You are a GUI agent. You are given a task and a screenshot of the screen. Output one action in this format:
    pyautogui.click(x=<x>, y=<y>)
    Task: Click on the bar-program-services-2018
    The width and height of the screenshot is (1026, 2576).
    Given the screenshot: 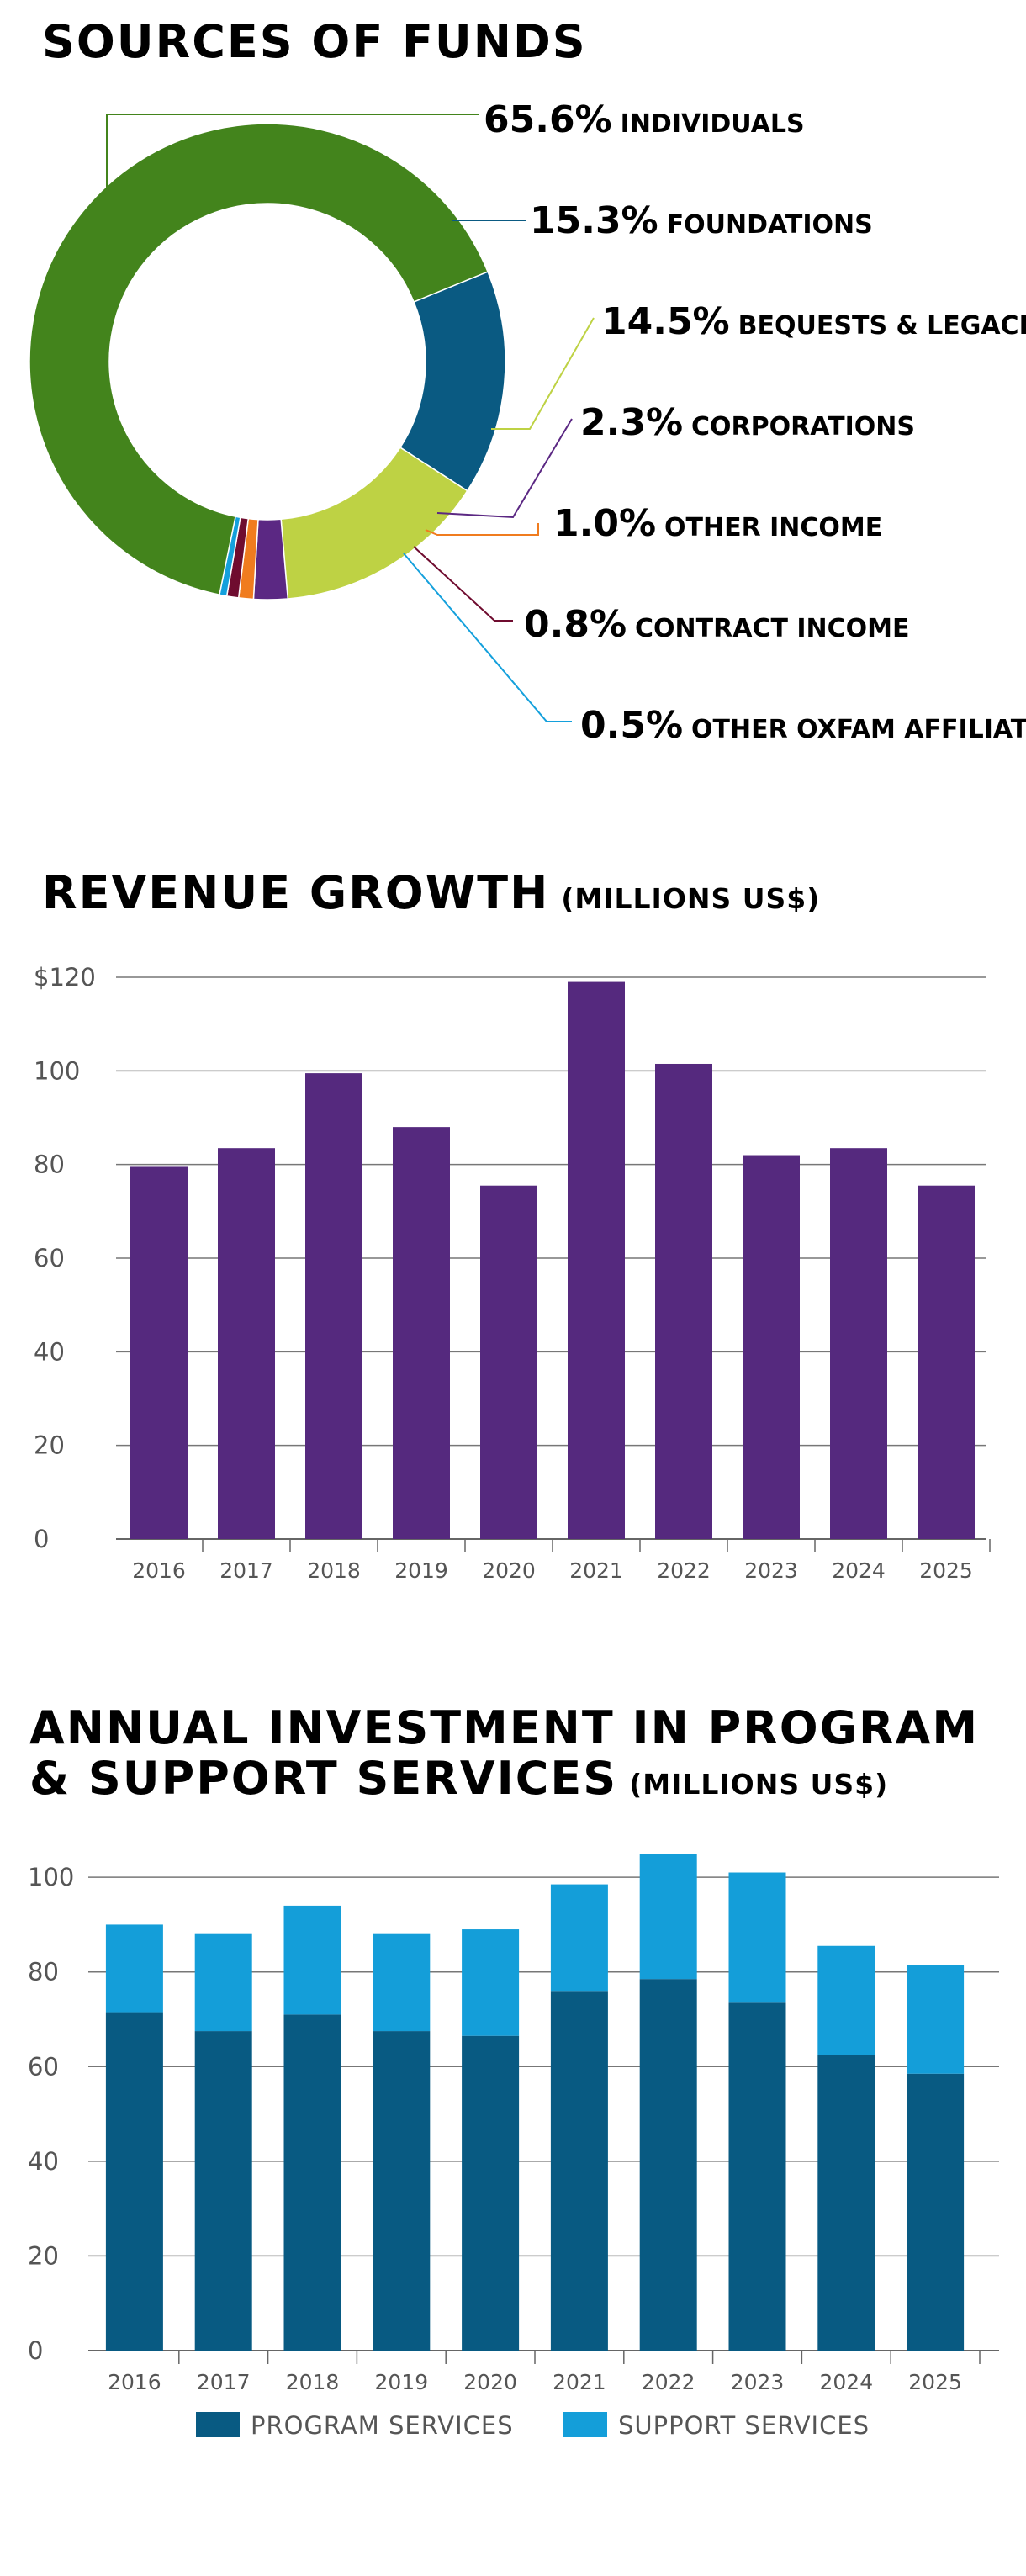 What is the action you would take?
    pyautogui.click(x=312, y=2182)
    